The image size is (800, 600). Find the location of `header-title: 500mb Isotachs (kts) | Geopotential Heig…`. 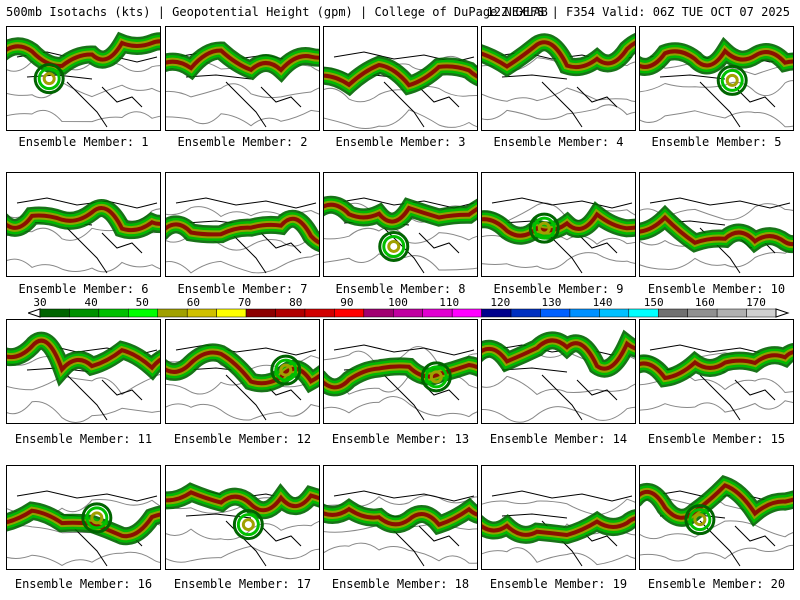

header-title: 500mb Isotachs (kts) | Geopotential Heig… is located at coordinates (277, 12).